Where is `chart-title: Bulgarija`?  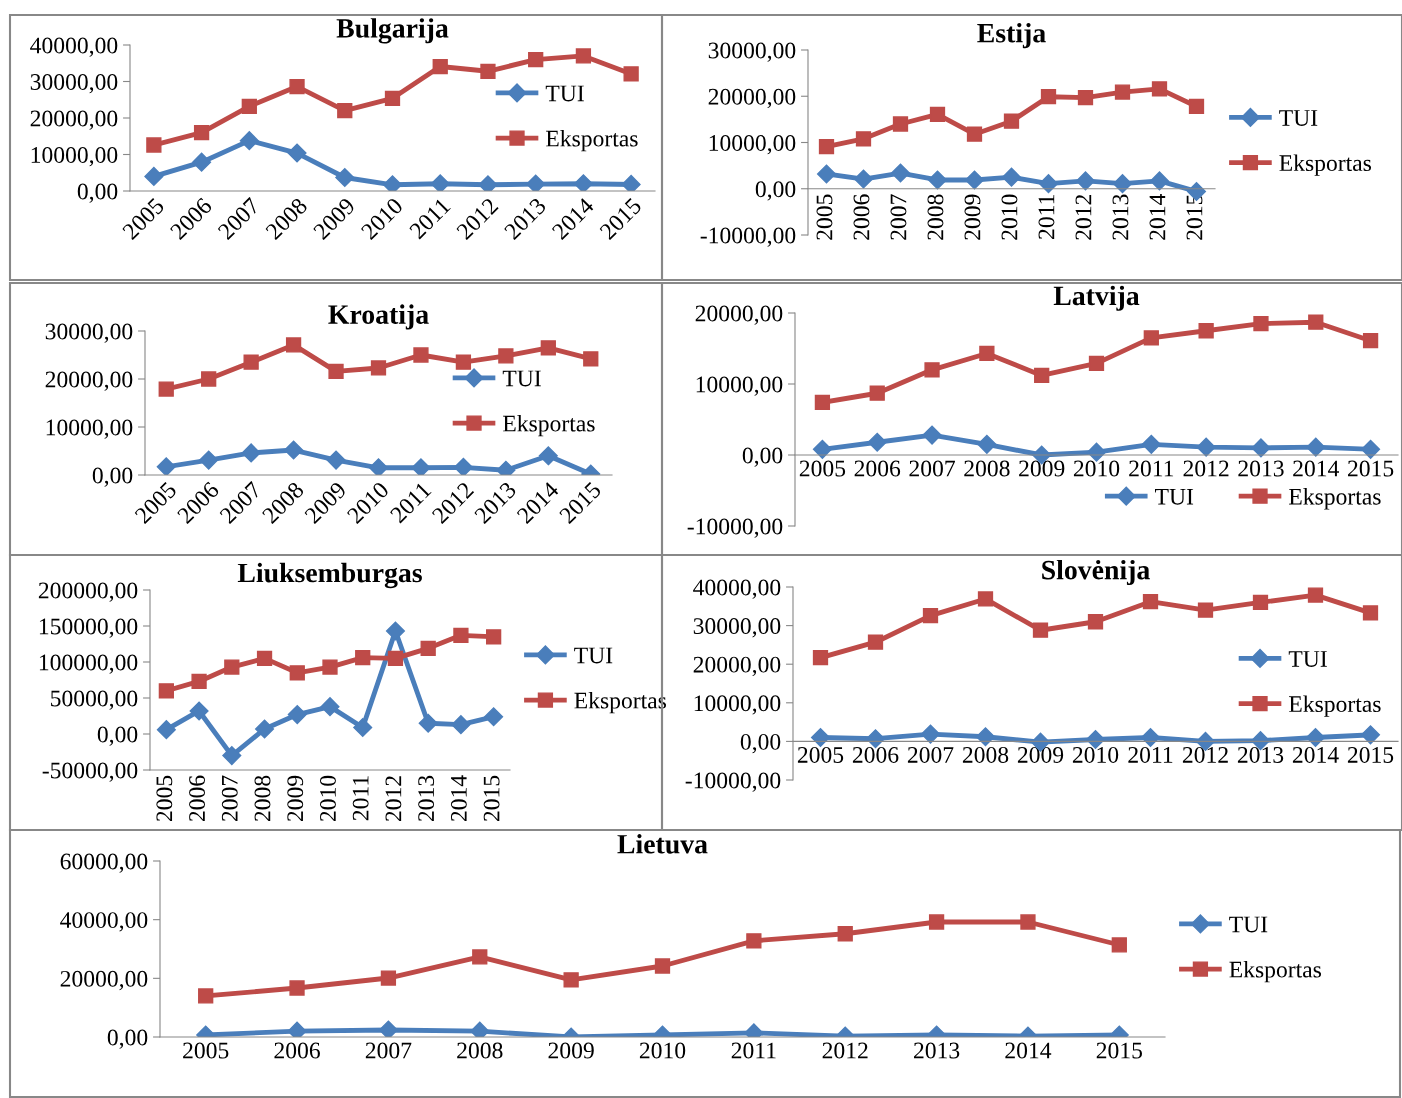 chart-title: Bulgarija is located at coordinates (392, 31).